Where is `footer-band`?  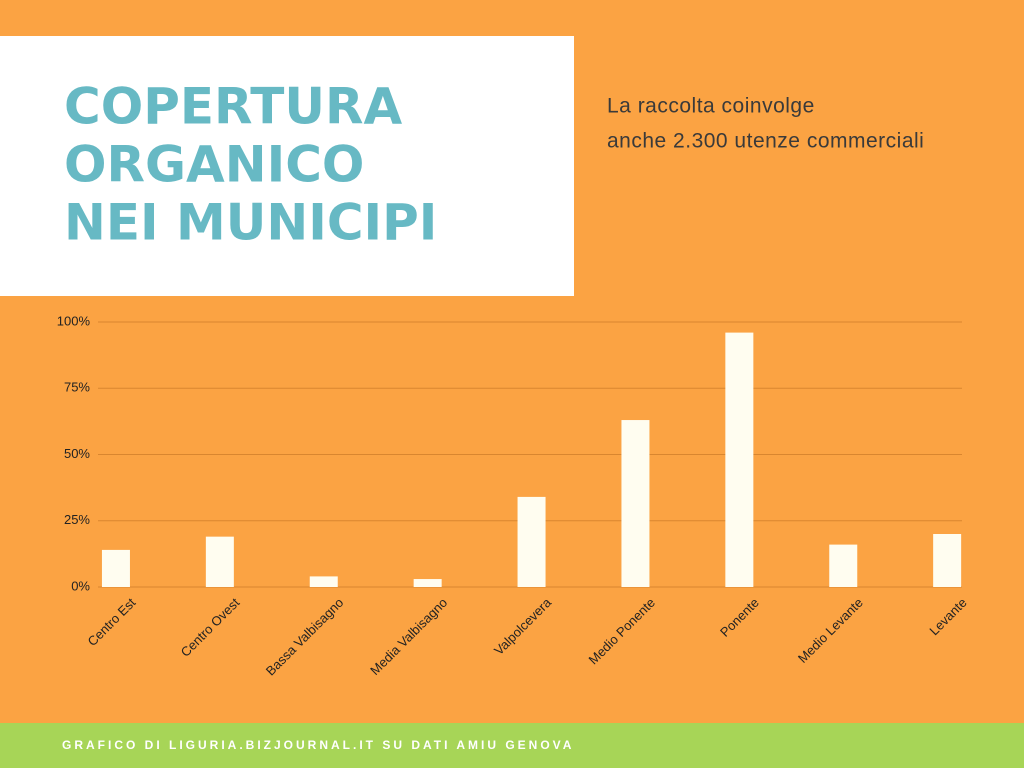 footer-band is located at coordinates (512, 745).